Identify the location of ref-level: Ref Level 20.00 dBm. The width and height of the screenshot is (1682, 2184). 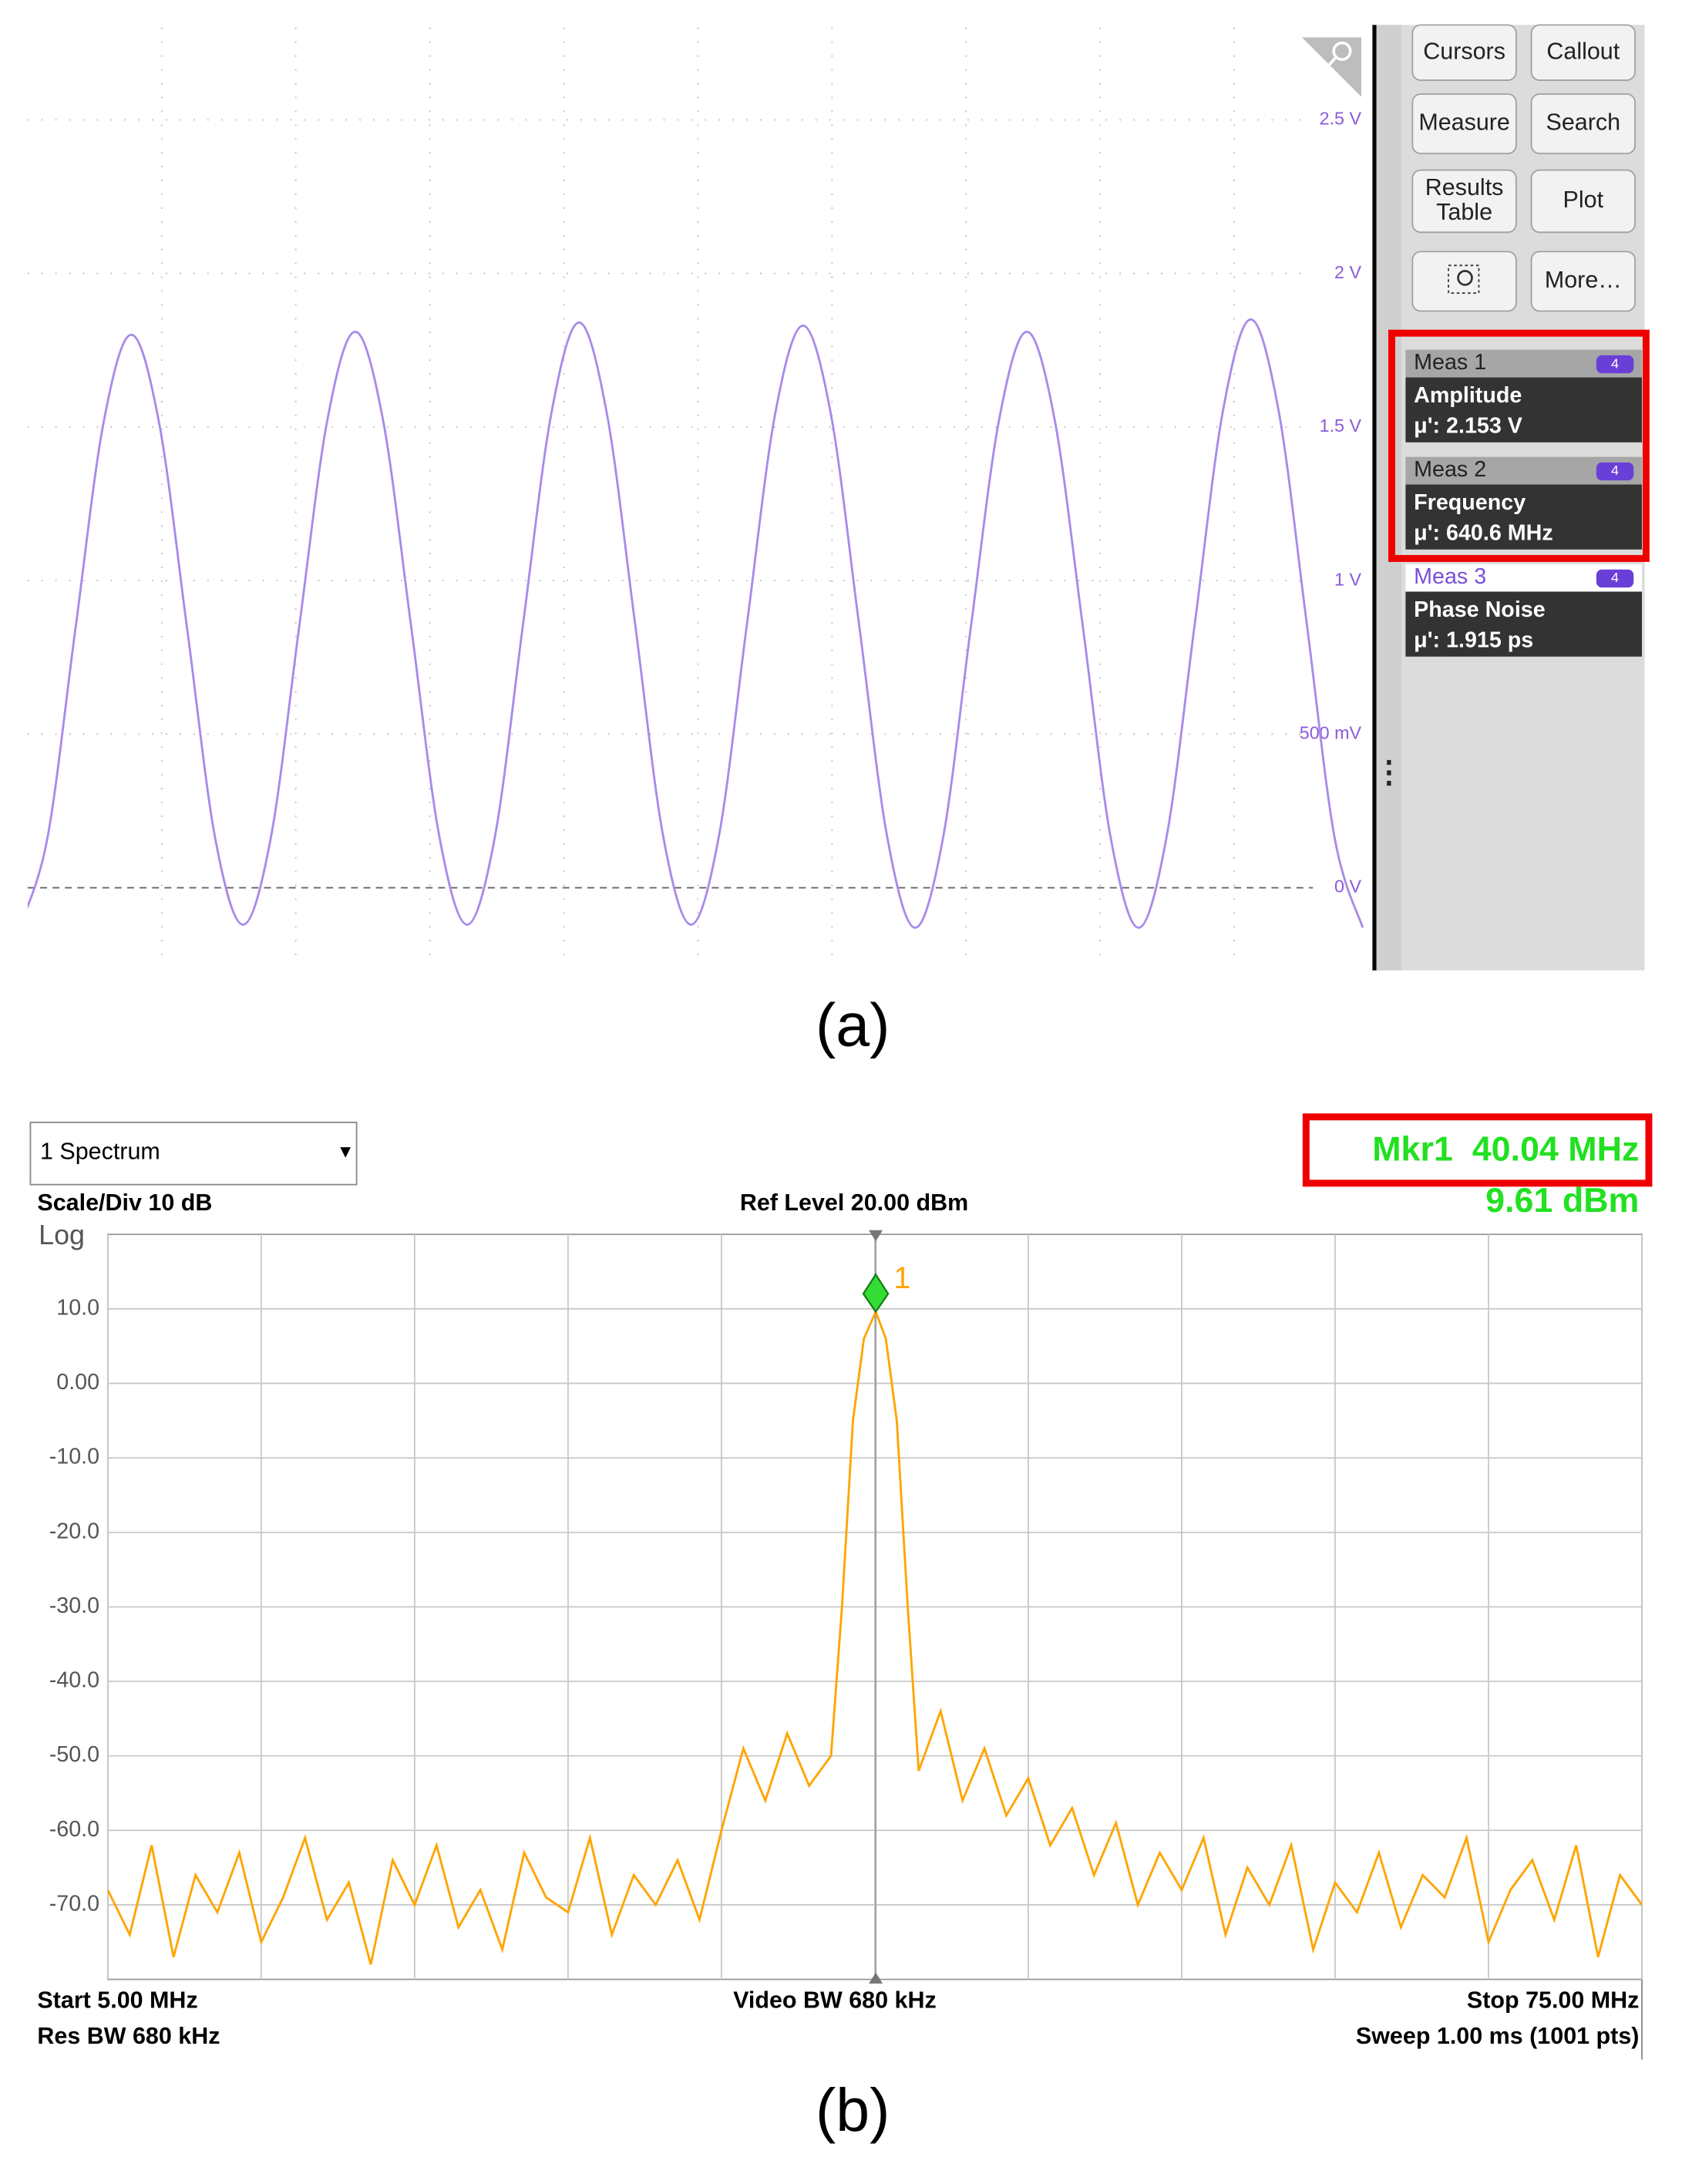
(854, 1203).